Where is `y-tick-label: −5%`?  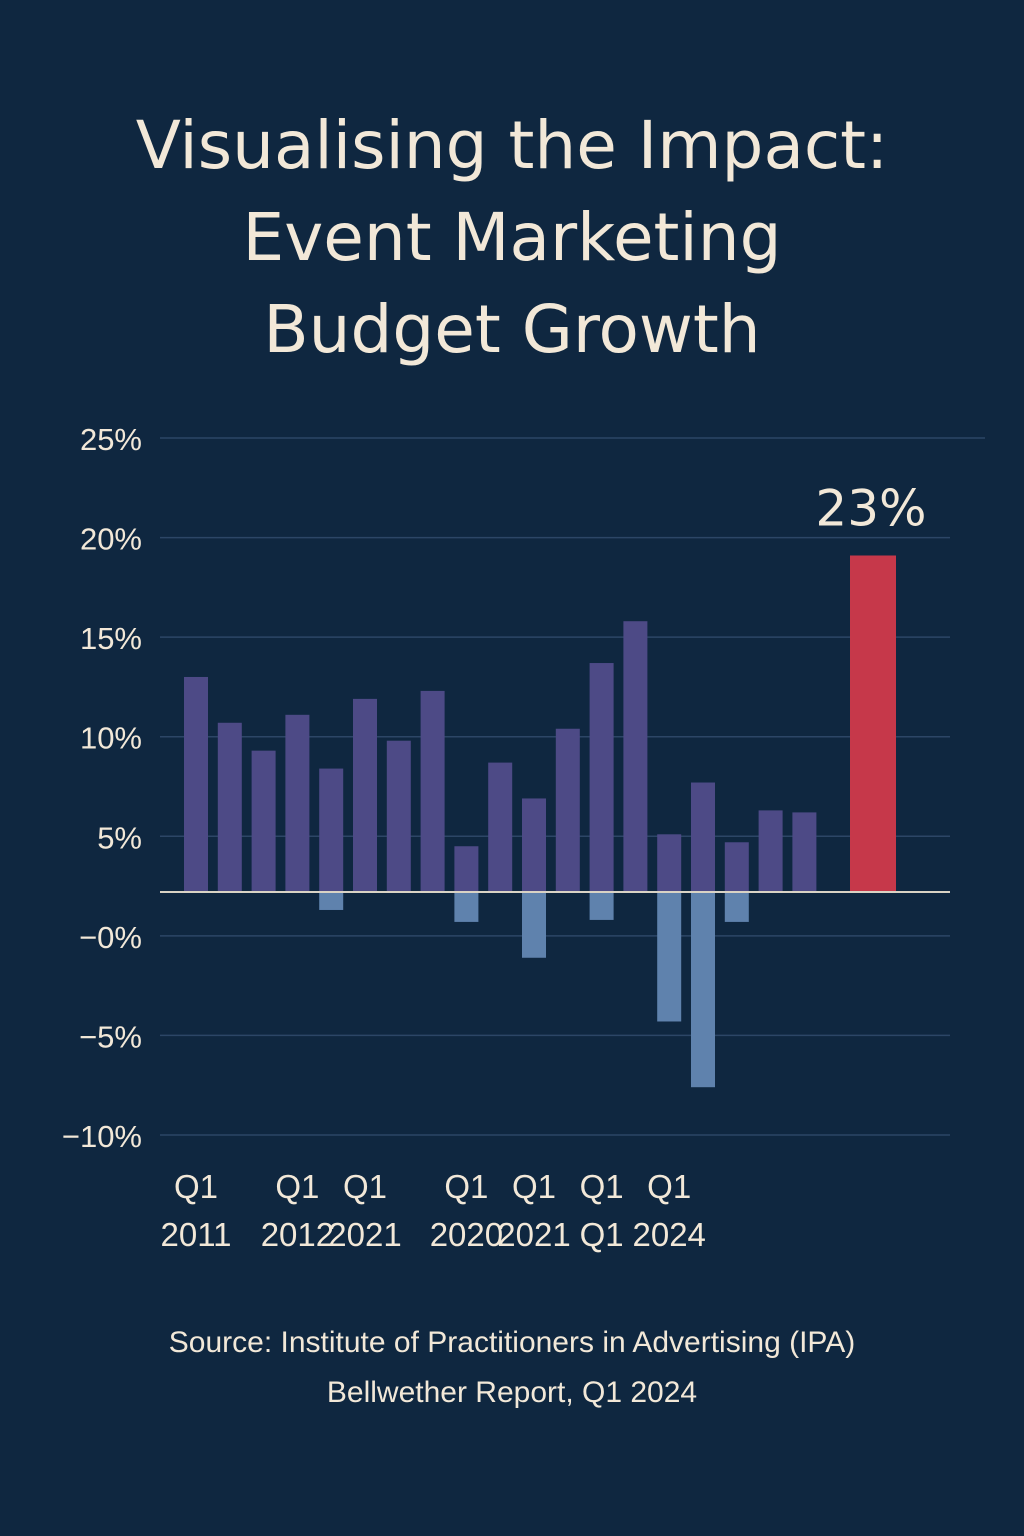 y-tick-label: −5% is located at coordinates (110, 1036).